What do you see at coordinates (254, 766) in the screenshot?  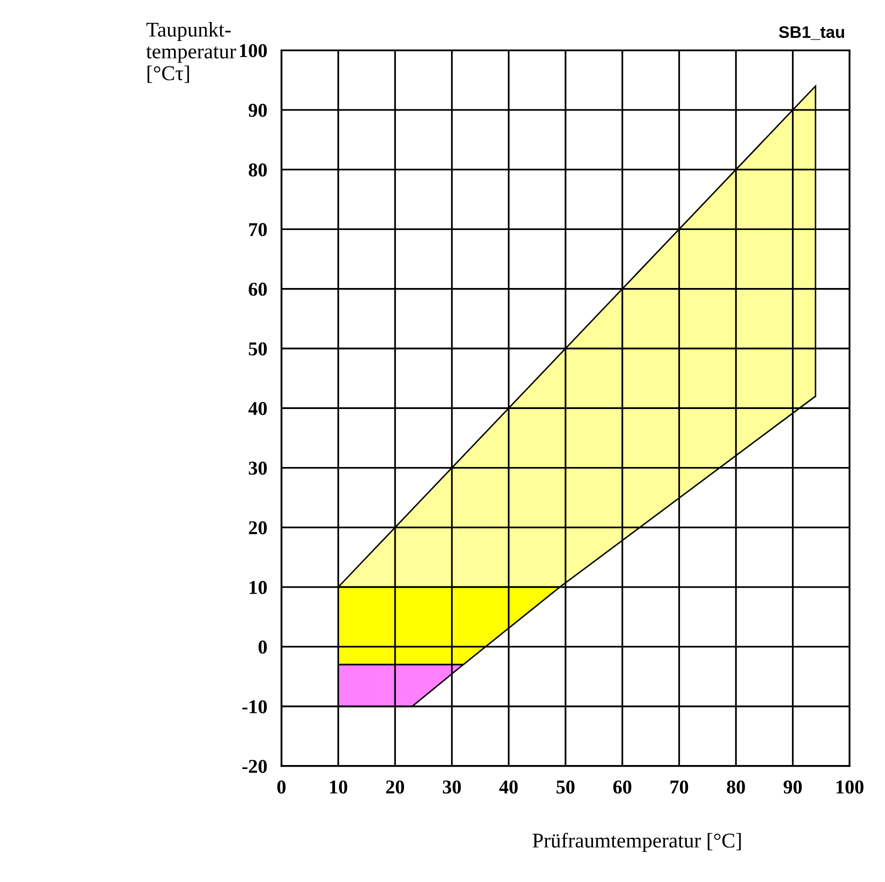 I see `y-tick-label: -20` at bounding box center [254, 766].